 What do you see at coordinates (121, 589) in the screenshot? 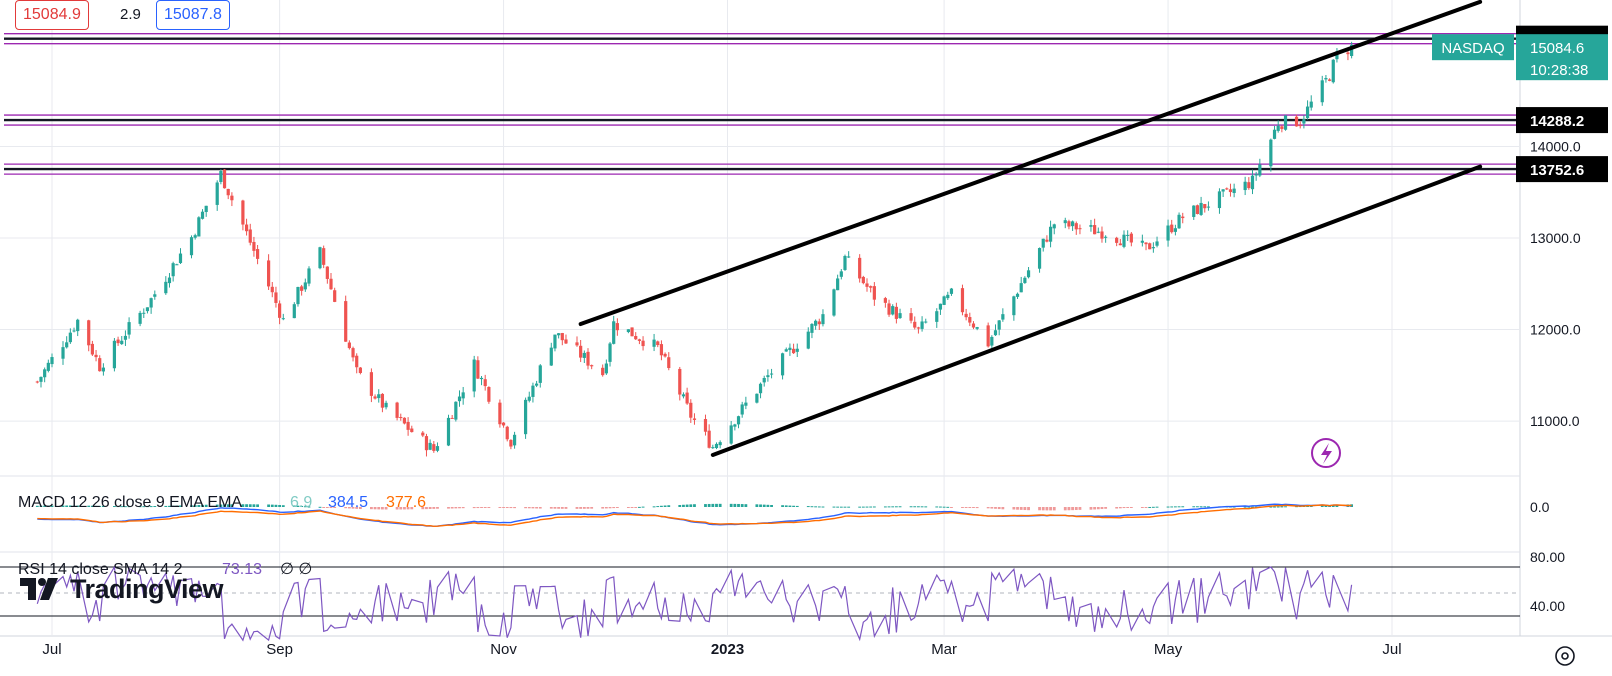
I see `tradingview-logo: TradingView` at bounding box center [121, 589].